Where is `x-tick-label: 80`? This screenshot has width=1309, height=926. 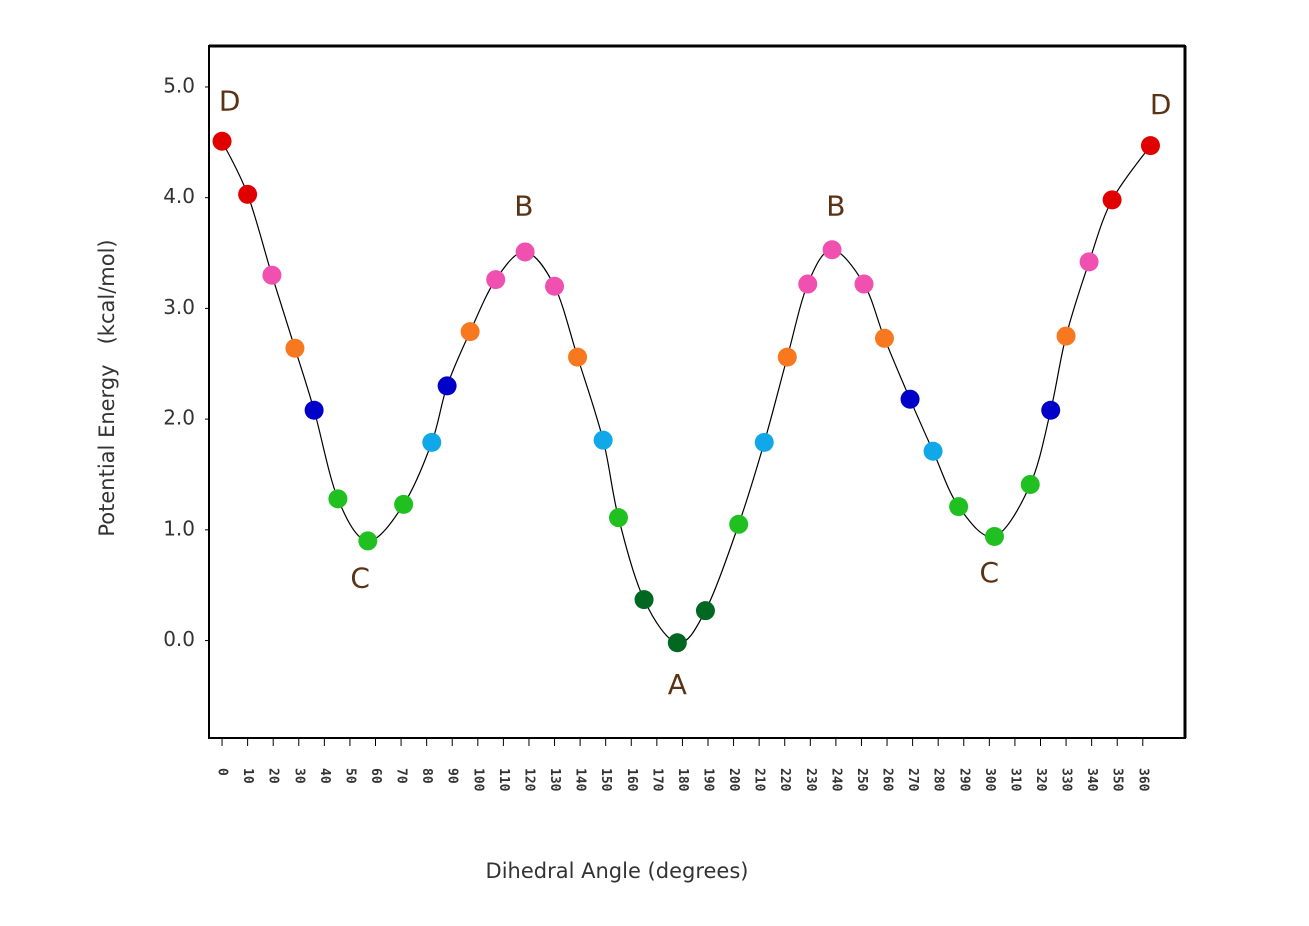 x-tick-label: 80 is located at coordinates (426, 776).